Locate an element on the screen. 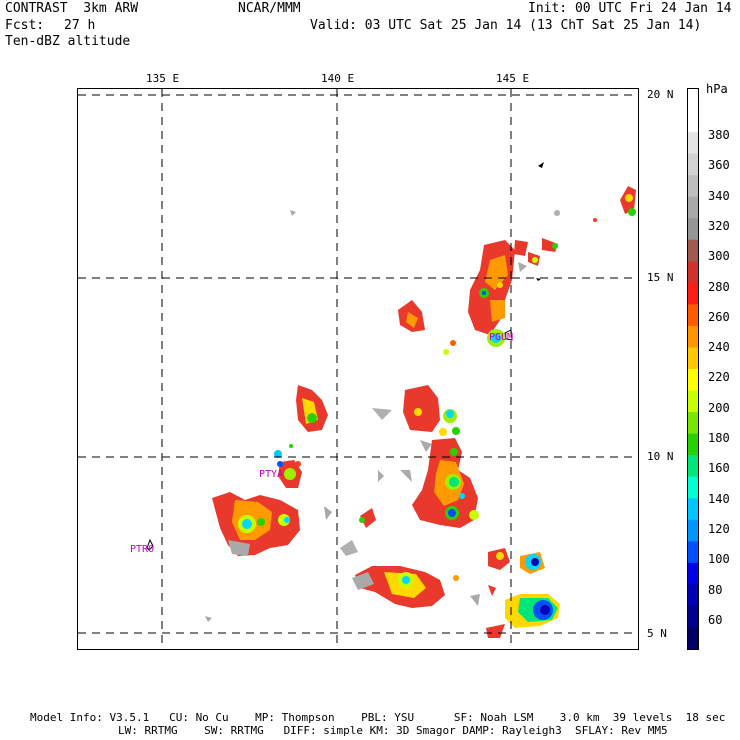 The height and width of the screenshot is (740, 740). station-label-pgum: PGUM is located at coordinates (501, 337).